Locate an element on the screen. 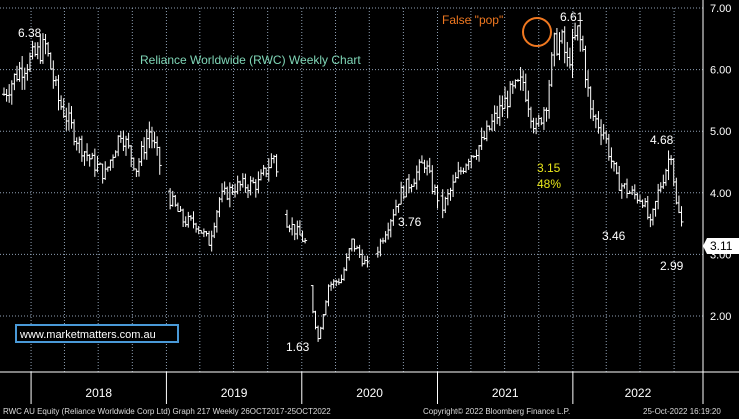  x-tick-label: 2022 is located at coordinates (638, 393).